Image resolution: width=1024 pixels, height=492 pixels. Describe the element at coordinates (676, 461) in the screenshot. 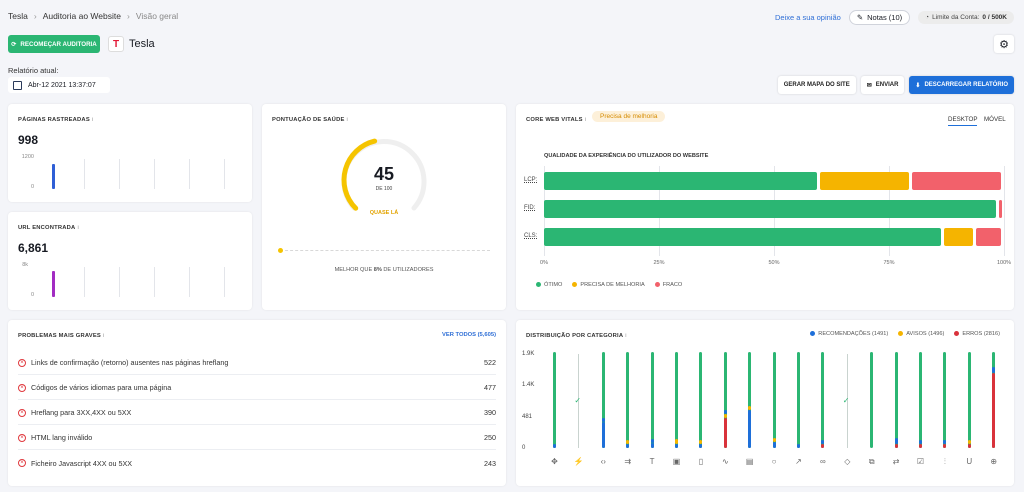

I see `category-icon: ▣` at that location.